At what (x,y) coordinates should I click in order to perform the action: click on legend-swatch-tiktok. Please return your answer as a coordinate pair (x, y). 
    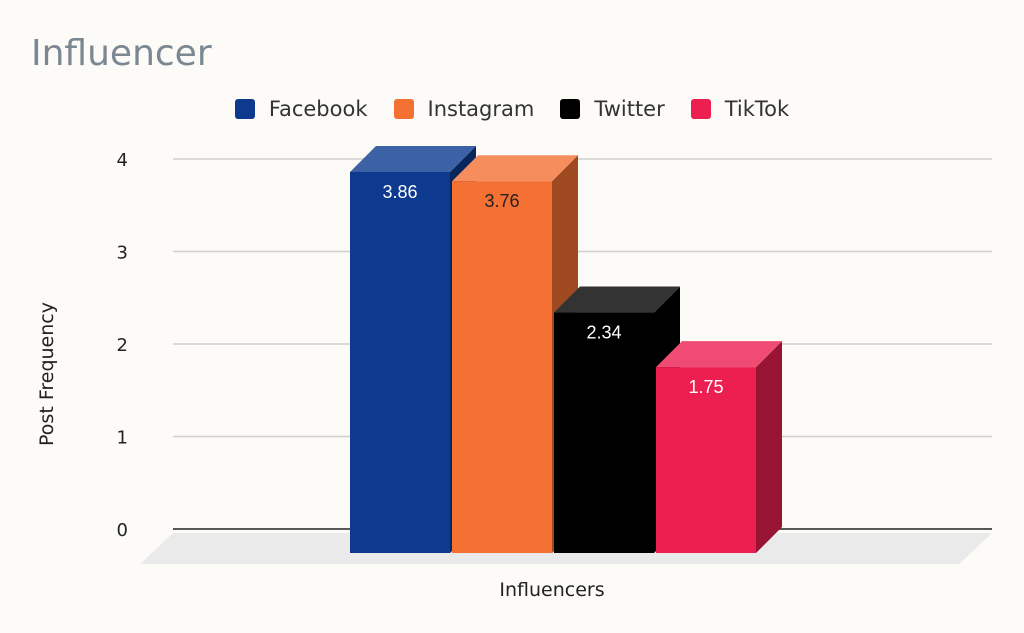
    Looking at the image, I should click on (700, 109).